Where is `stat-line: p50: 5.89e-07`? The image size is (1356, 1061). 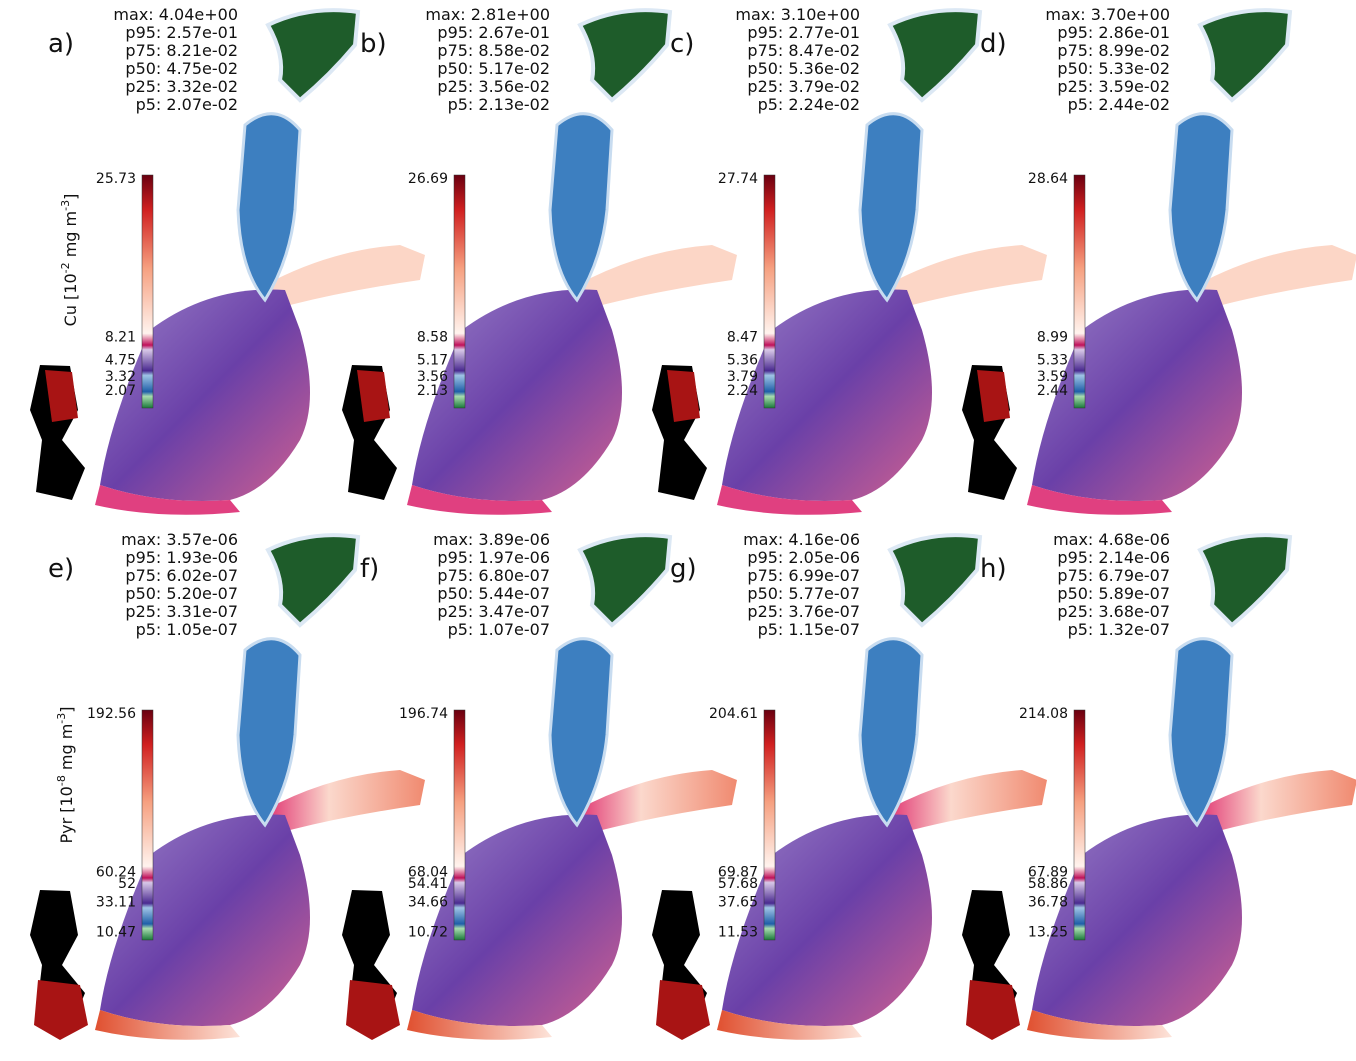
stat-line: p50: 5.89e-07 is located at coordinates (1113, 593).